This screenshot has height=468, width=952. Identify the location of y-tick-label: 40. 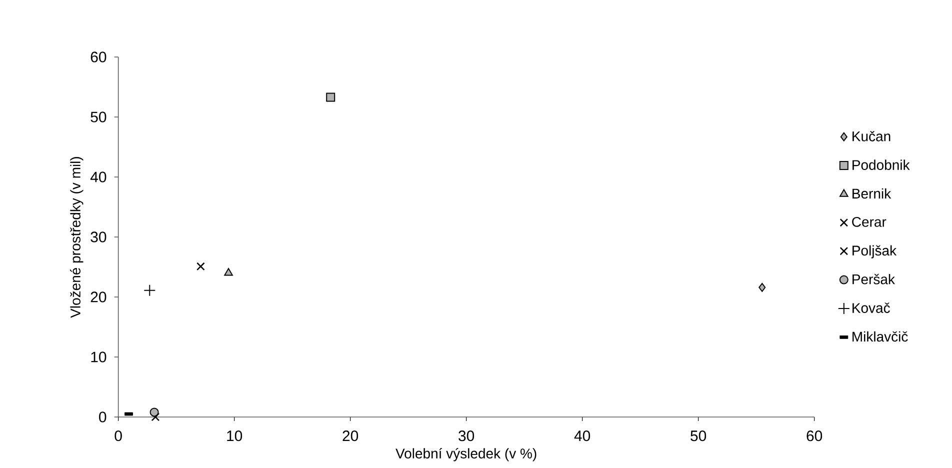
(98, 177).